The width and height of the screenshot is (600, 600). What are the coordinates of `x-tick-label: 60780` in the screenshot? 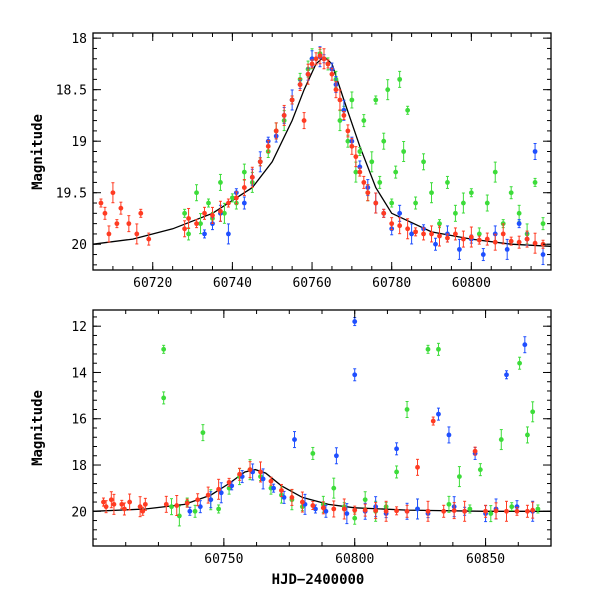 It's located at (391, 283).